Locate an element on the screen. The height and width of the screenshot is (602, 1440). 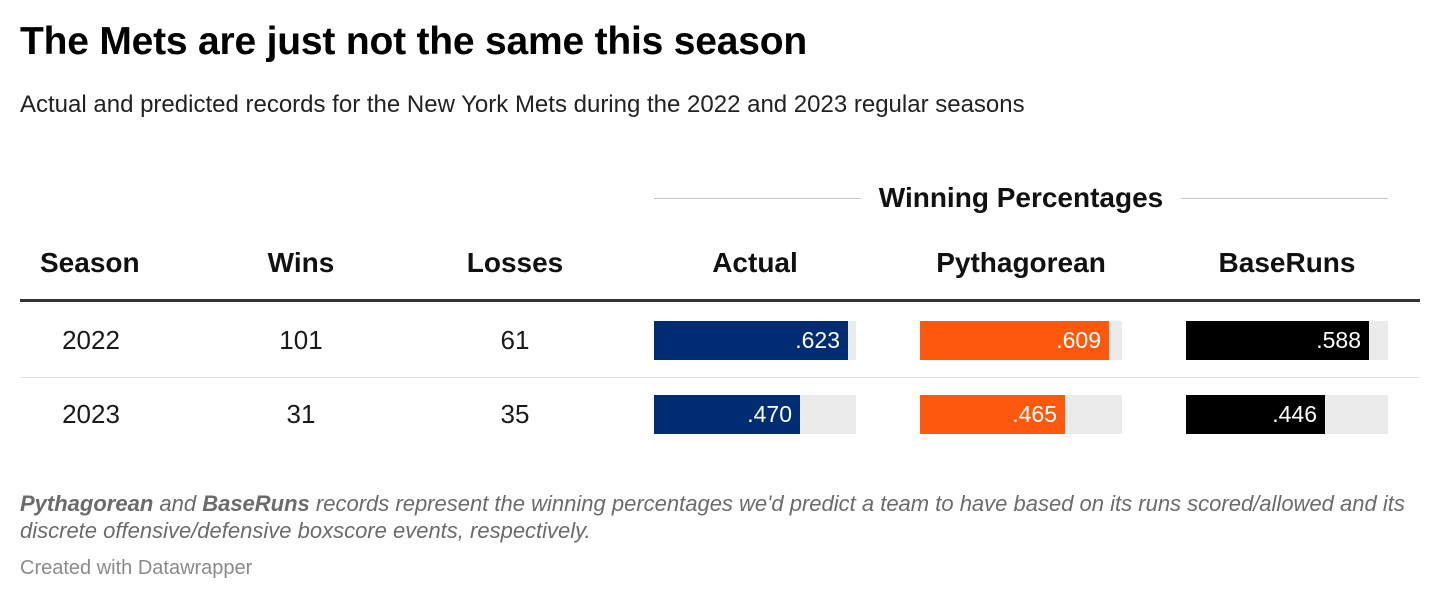
bar-track-baseruns: .588 is located at coordinates (1287, 340).